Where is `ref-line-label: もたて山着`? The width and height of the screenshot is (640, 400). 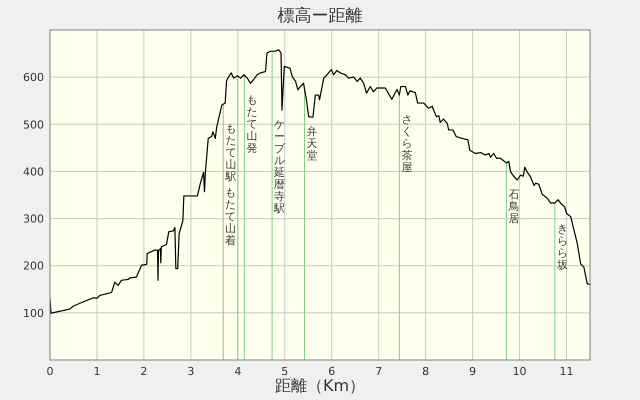
ref-line-label: もたて山着 is located at coordinates (230, 217).